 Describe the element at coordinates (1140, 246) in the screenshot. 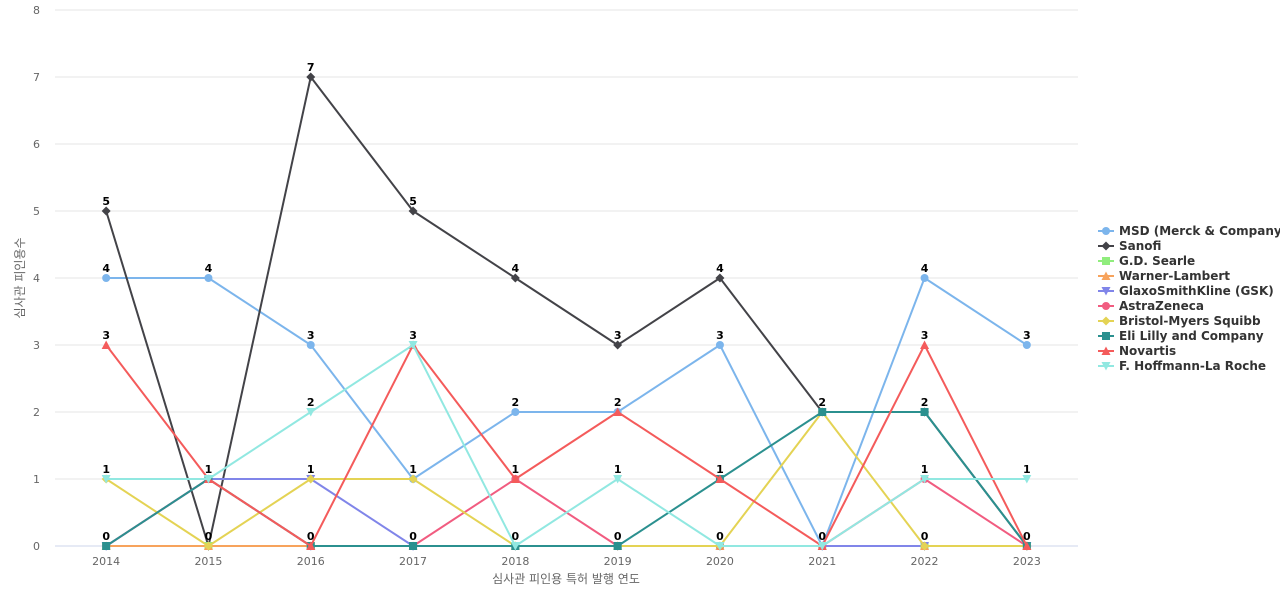

I see `legend-label: Sanofi` at that location.